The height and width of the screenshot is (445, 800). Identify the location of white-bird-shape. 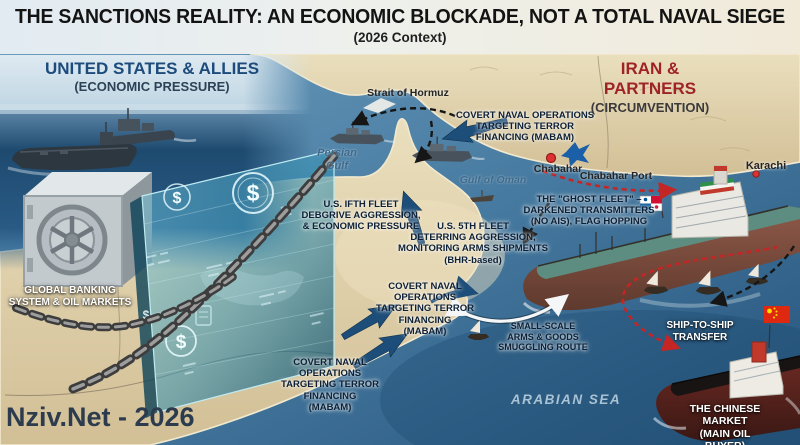
(379, 105).